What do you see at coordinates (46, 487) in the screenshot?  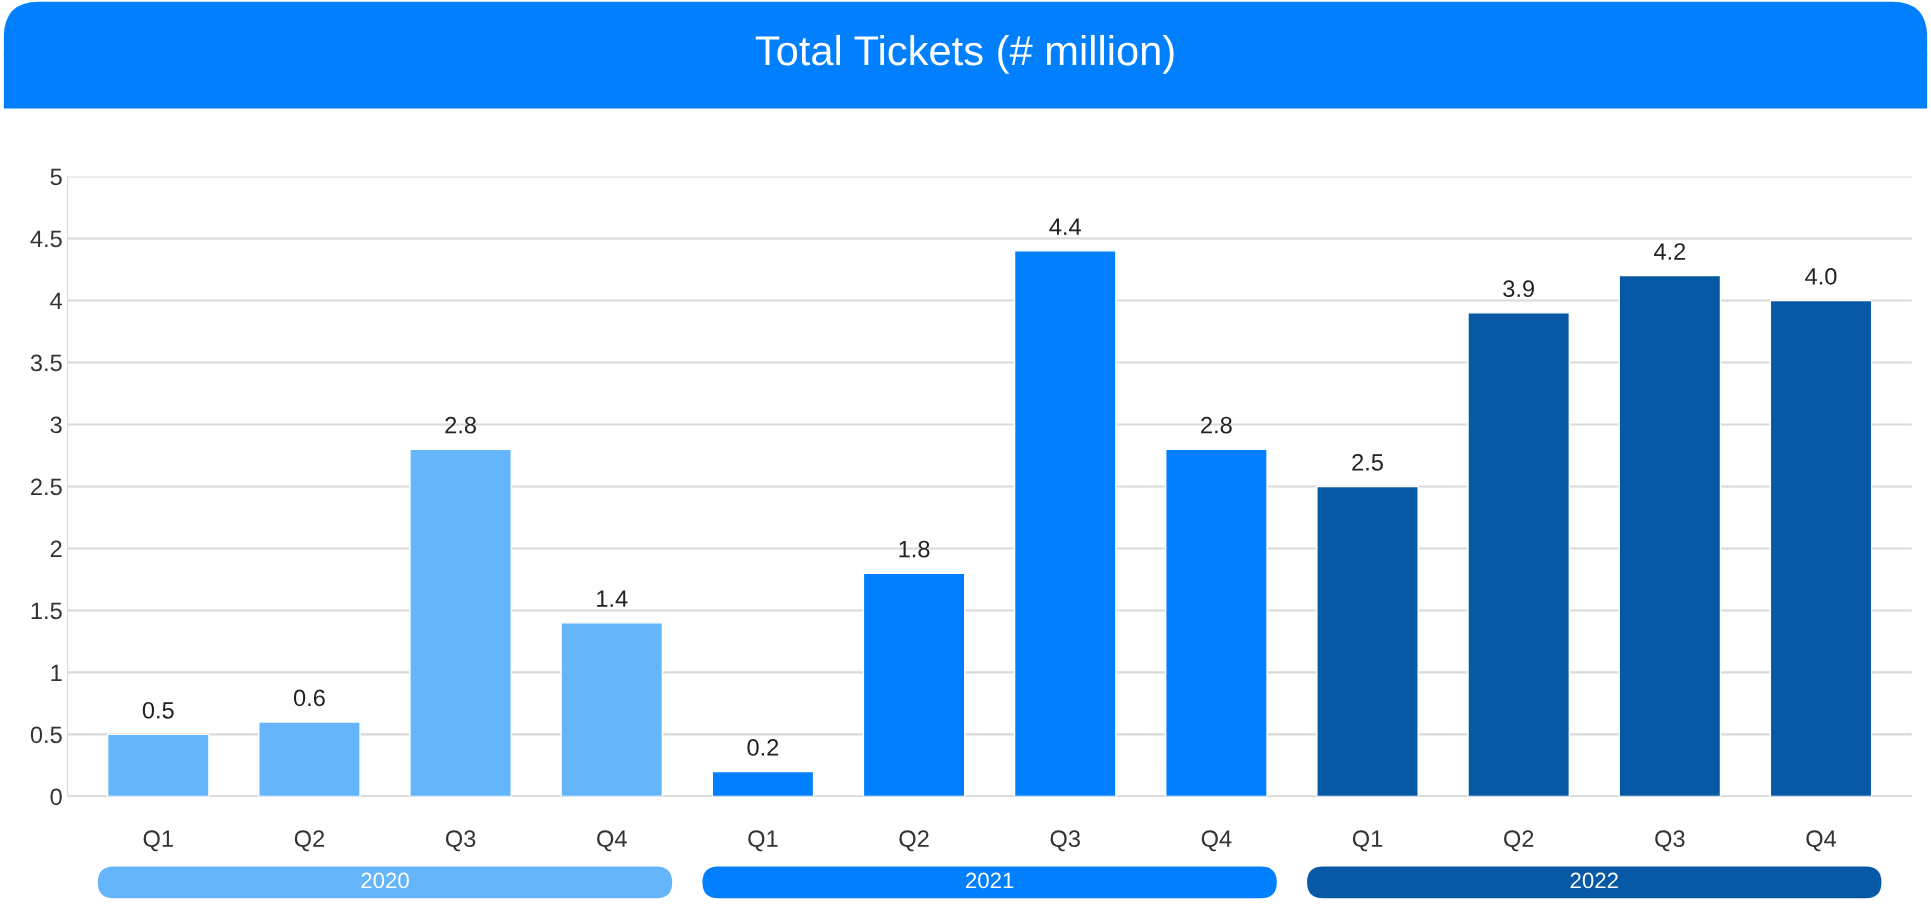 I see `y-tick-label: 2.5` at bounding box center [46, 487].